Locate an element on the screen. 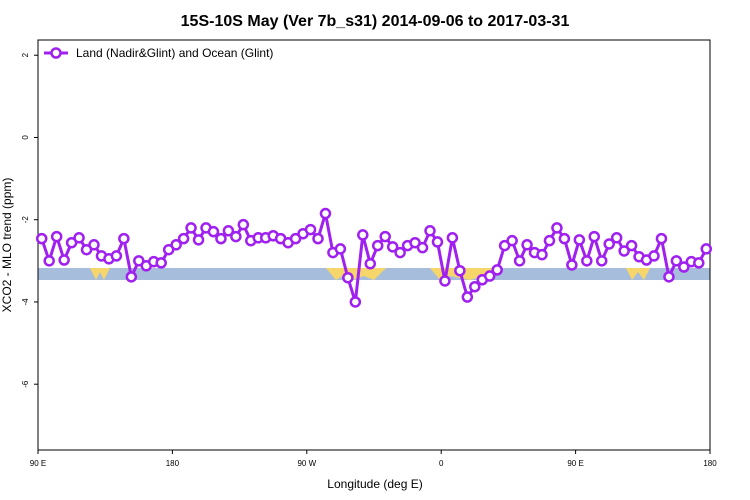 This screenshot has height=500, width=750. y-tick-label: -6 is located at coordinates (25, 384).